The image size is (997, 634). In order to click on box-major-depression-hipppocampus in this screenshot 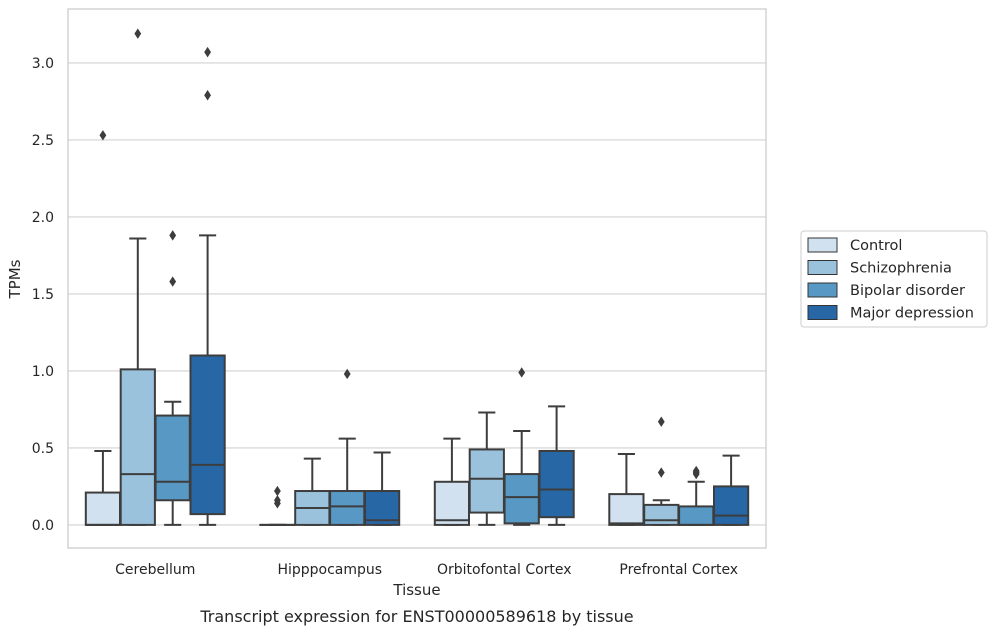, I will do `click(382, 488)`.